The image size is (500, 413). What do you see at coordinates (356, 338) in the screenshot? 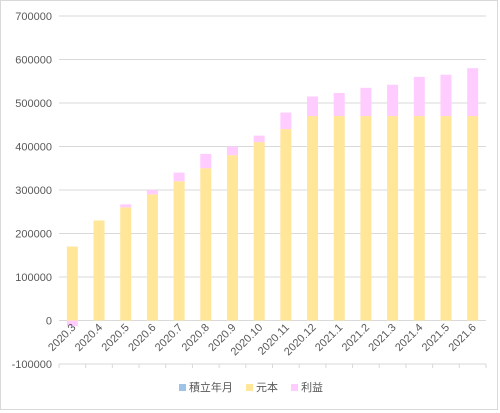
I see `x-tick-label-2021.2: 2021.2` at bounding box center [356, 338].